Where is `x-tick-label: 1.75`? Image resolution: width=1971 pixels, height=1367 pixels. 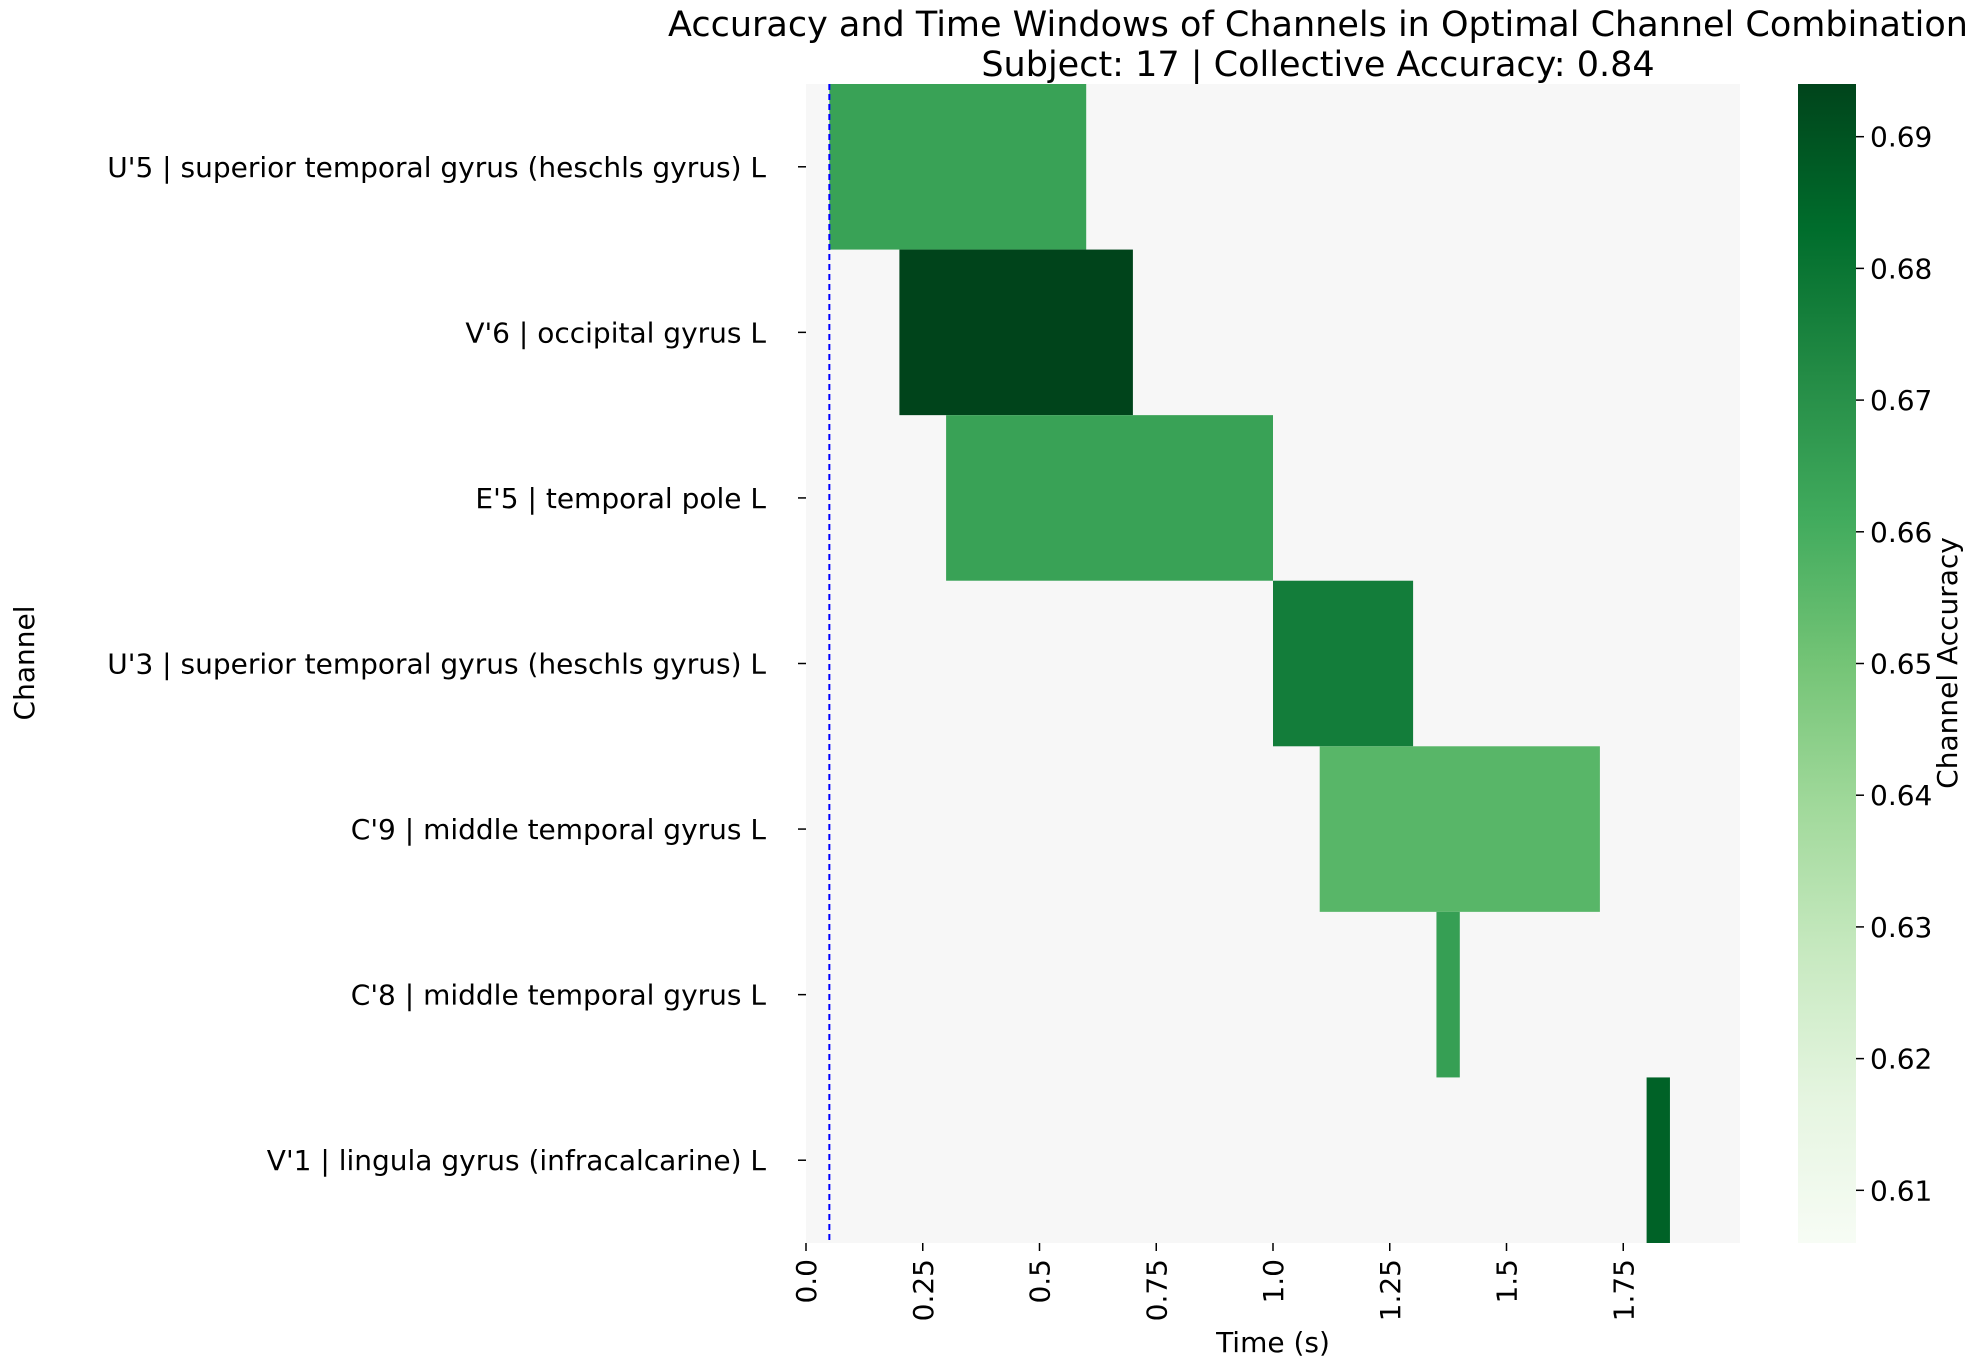
x-tick-label: 1.75 is located at coordinates (1623, 1290).